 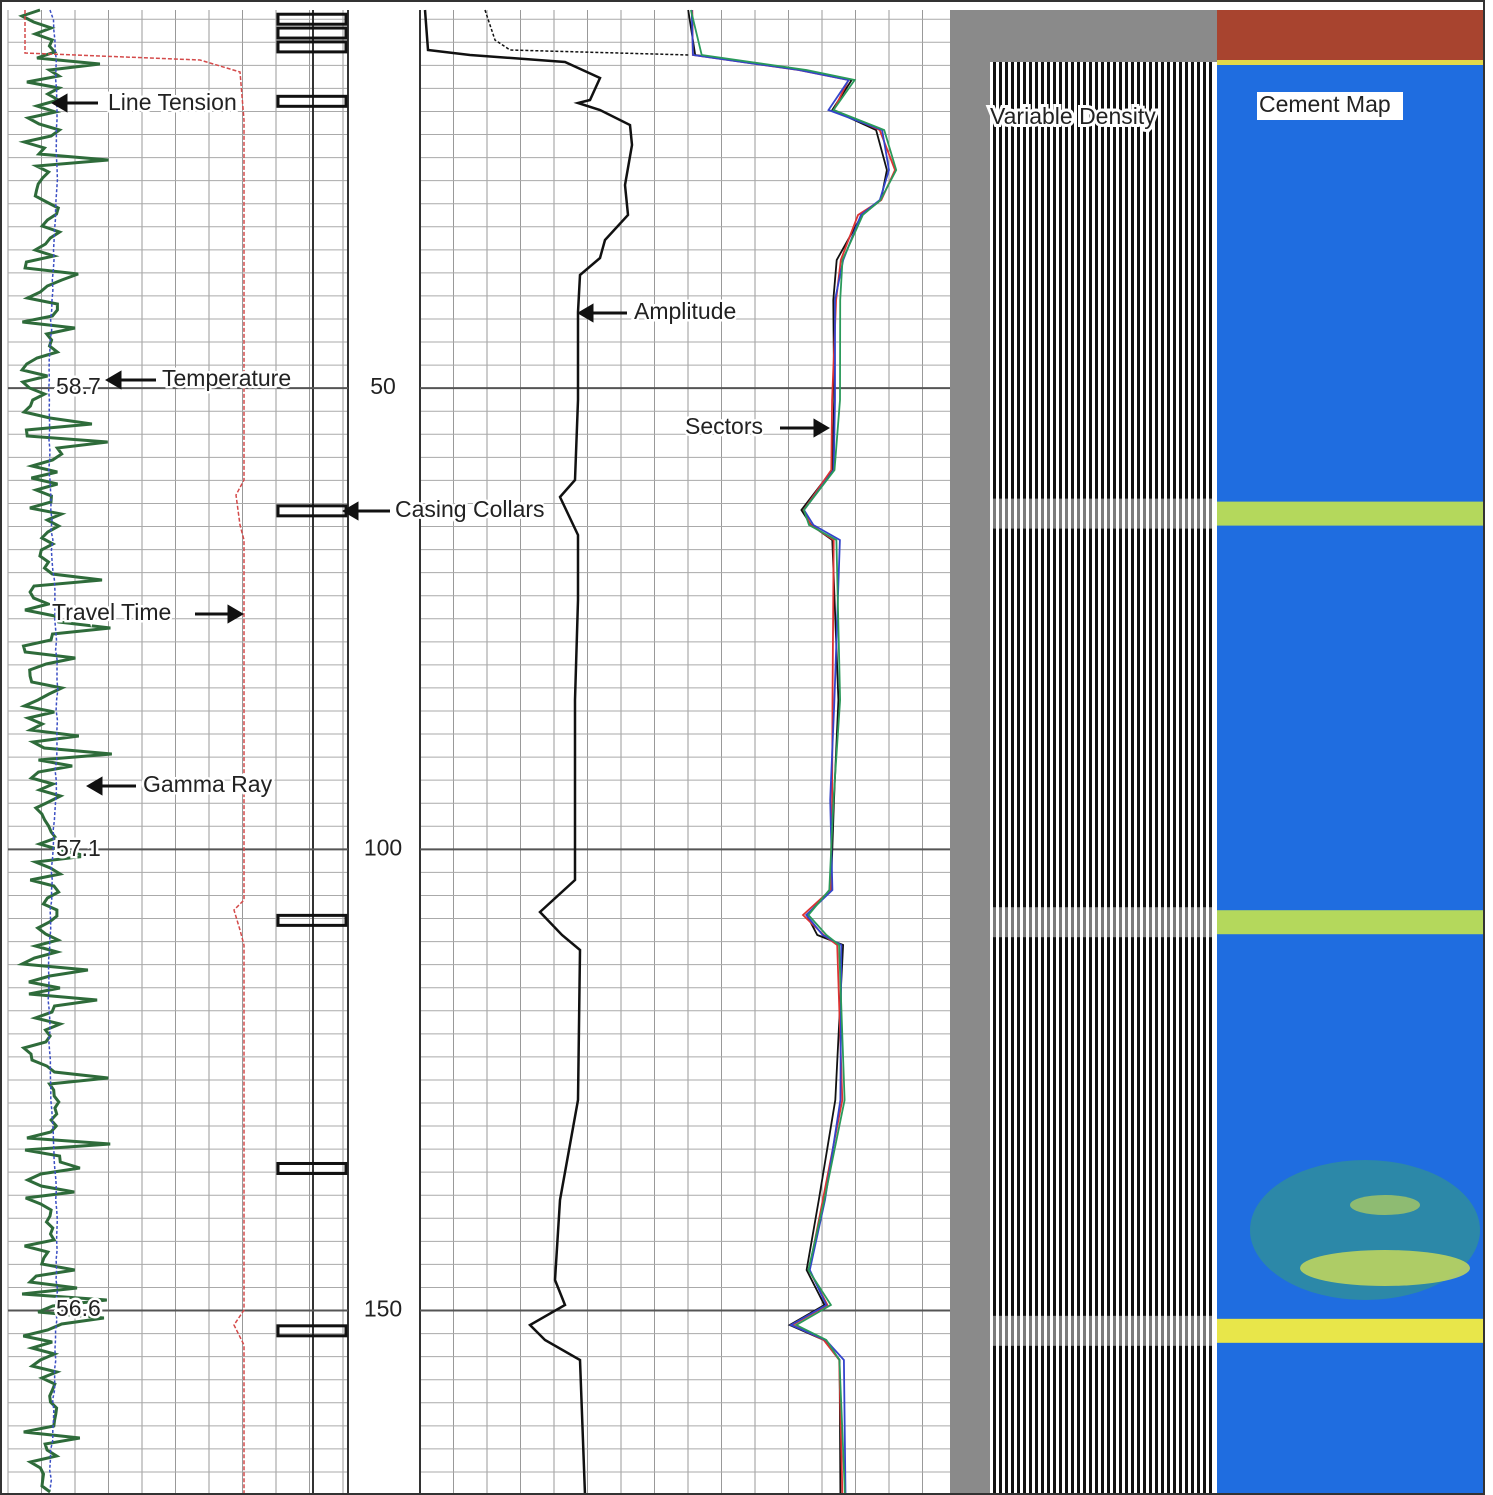 I want to click on cement-edge, so click(x=1350, y=62).